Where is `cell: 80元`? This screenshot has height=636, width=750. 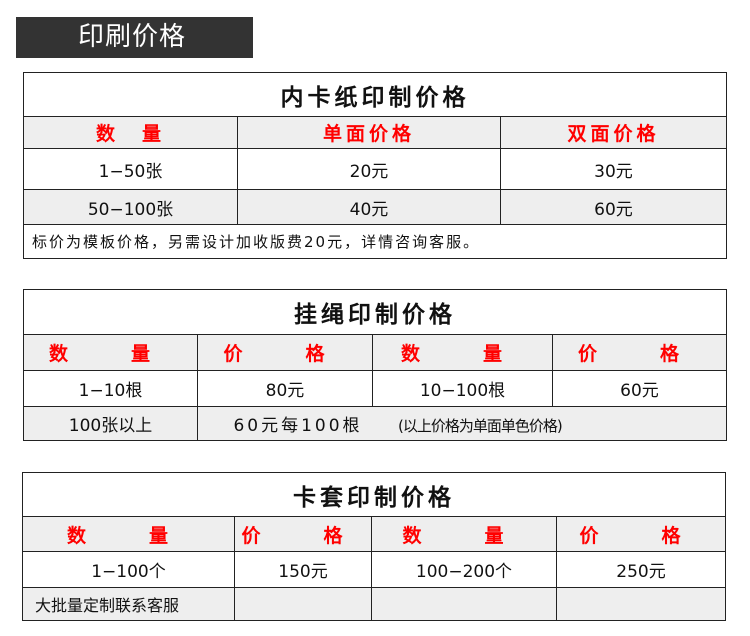 cell: 80元 is located at coordinates (285, 388).